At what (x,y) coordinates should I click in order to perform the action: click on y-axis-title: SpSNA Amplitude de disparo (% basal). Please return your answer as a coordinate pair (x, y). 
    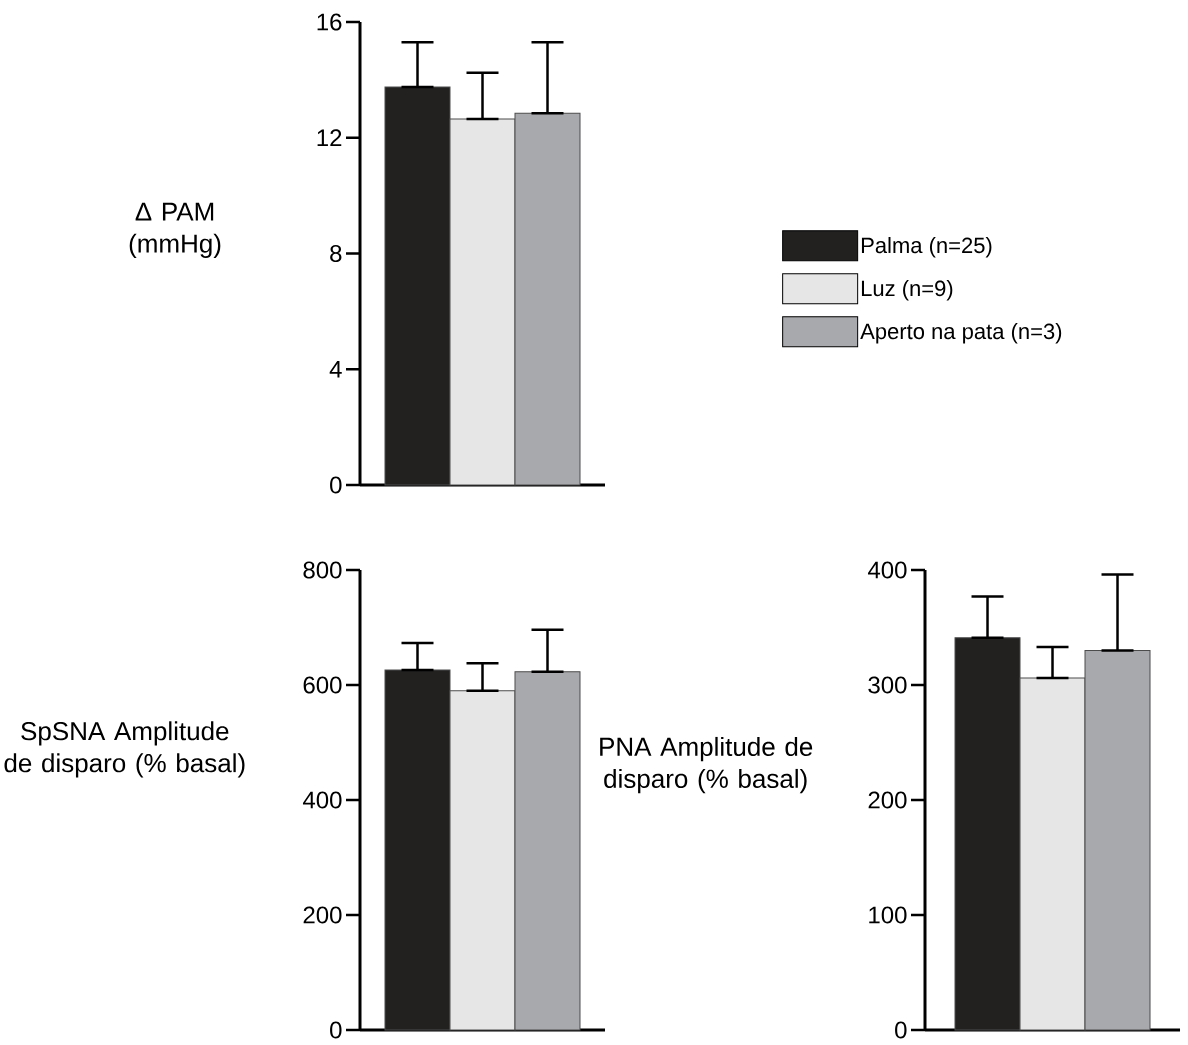
    Looking at the image, I should click on (124, 749).